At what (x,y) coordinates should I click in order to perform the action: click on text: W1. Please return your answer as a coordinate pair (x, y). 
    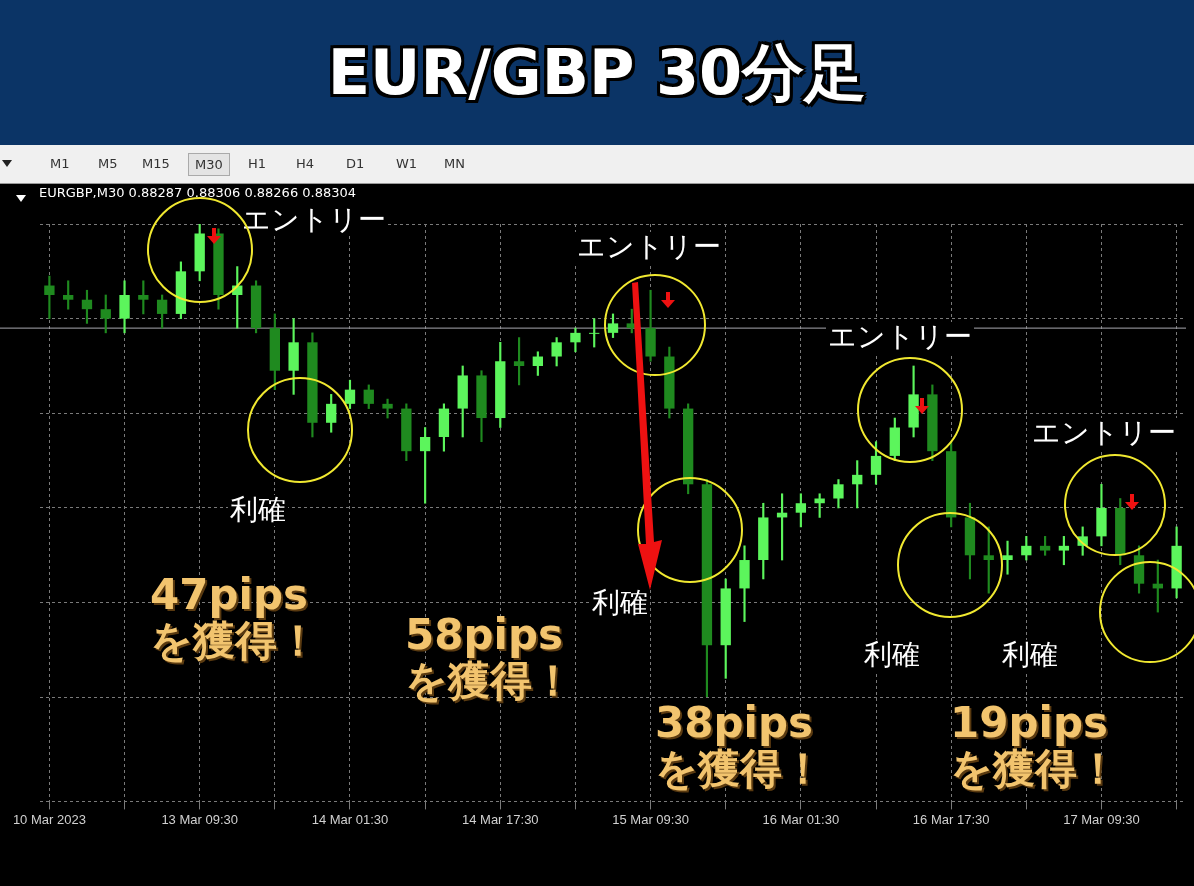
    Looking at the image, I should click on (407, 164).